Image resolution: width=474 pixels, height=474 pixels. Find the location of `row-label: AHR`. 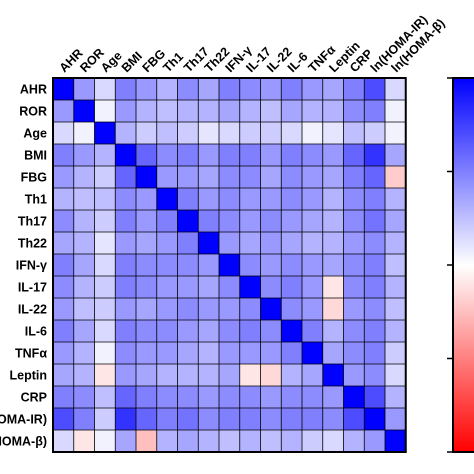

row-label: AHR is located at coordinates (33, 90).